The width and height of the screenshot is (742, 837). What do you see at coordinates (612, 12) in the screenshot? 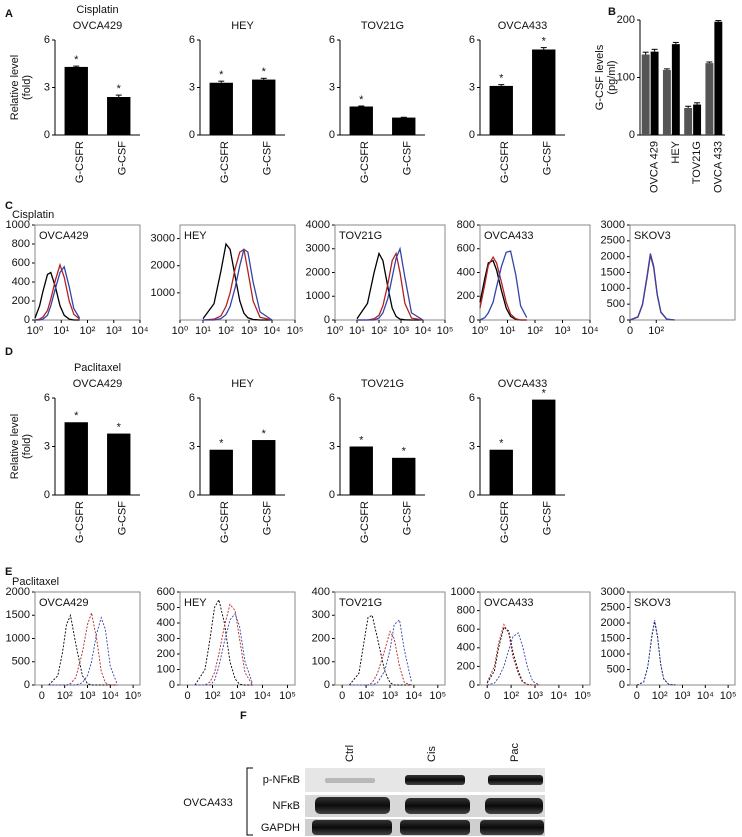
I see `panel-letter: B` at bounding box center [612, 12].